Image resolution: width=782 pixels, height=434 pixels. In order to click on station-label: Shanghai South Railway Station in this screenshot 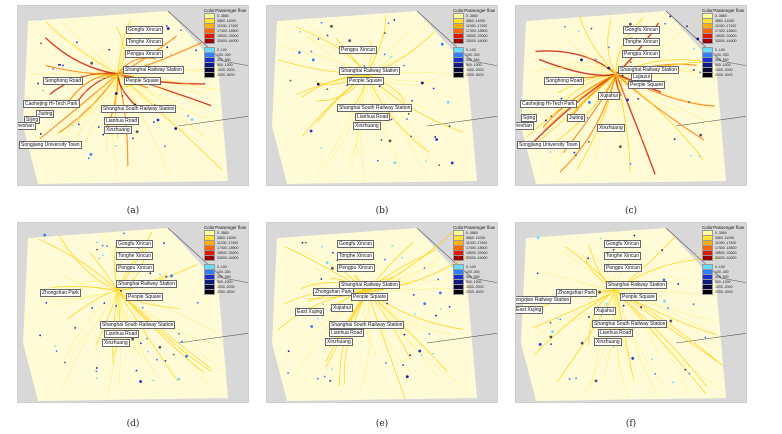, I will do `click(139, 109)`.